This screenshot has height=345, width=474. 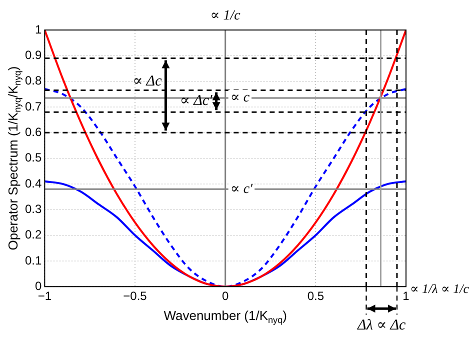 What do you see at coordinates (240, 98) in the screenshot?
I see `ref-line-label: ∝ c` at bounding box center [240, 98].